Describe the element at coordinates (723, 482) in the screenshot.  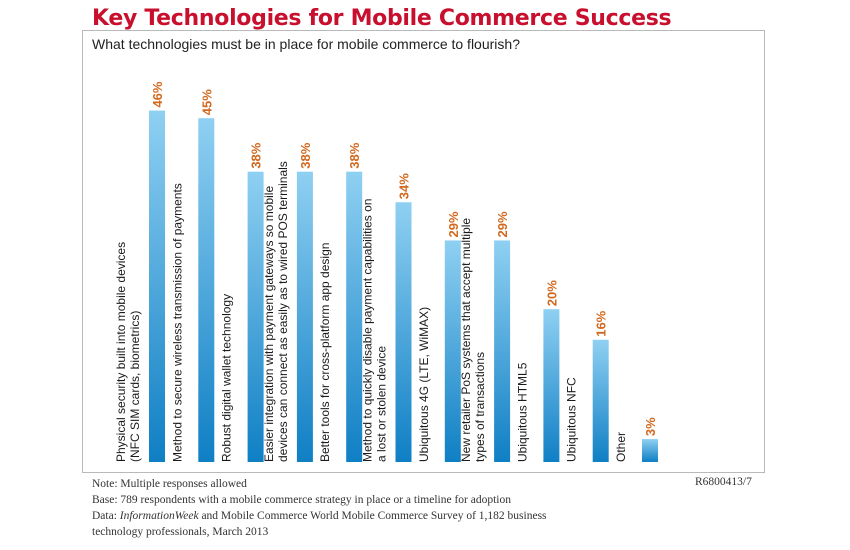
I see `report-code: R6800413/7` at that location.